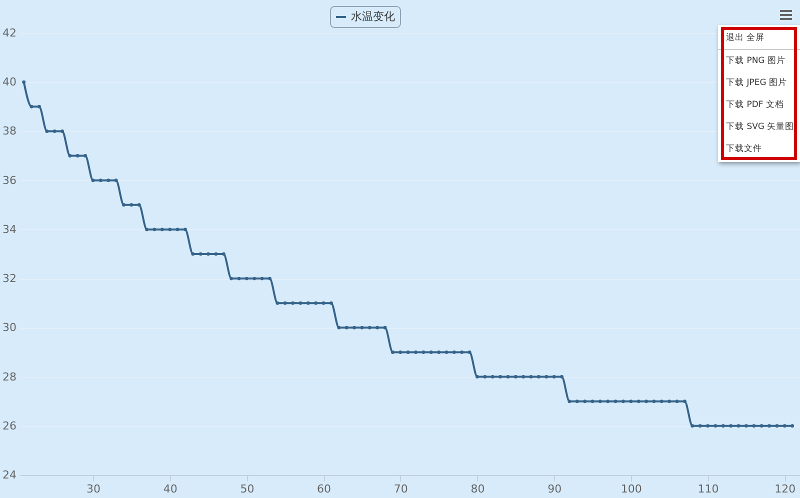  What do you see at coordinates (756, 83) in the screenshot?
I see `annotation: 下载 JPEG 图片` at bounding box center [756, 83].